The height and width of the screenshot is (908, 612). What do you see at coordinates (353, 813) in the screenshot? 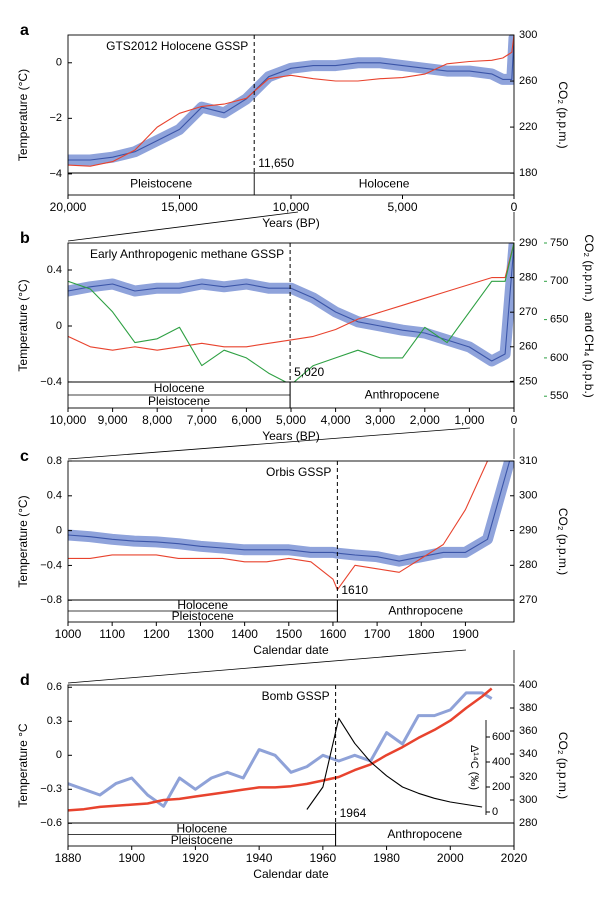
I see `gssp-label: 1964` at bounding box center [353, 813].